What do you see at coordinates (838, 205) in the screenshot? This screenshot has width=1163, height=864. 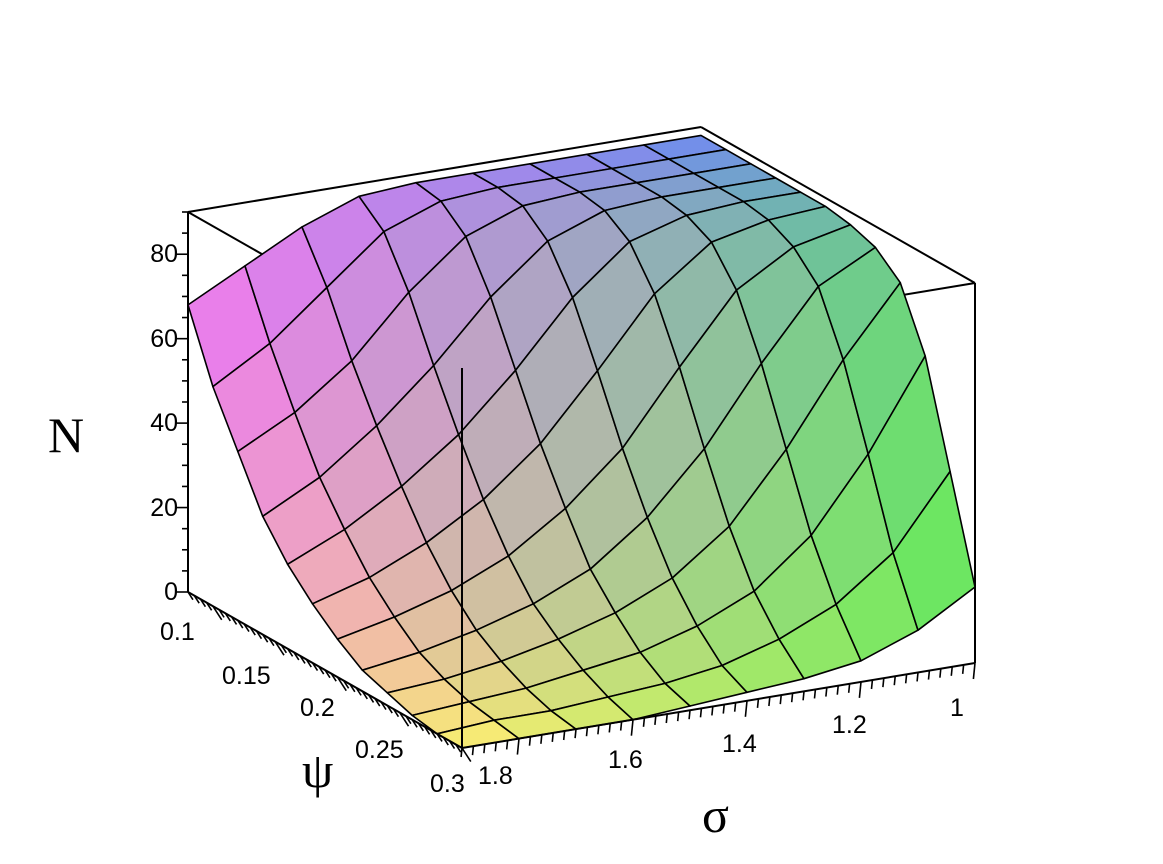 I see `frame-edge-top-right` at bounding box center [838, 205].